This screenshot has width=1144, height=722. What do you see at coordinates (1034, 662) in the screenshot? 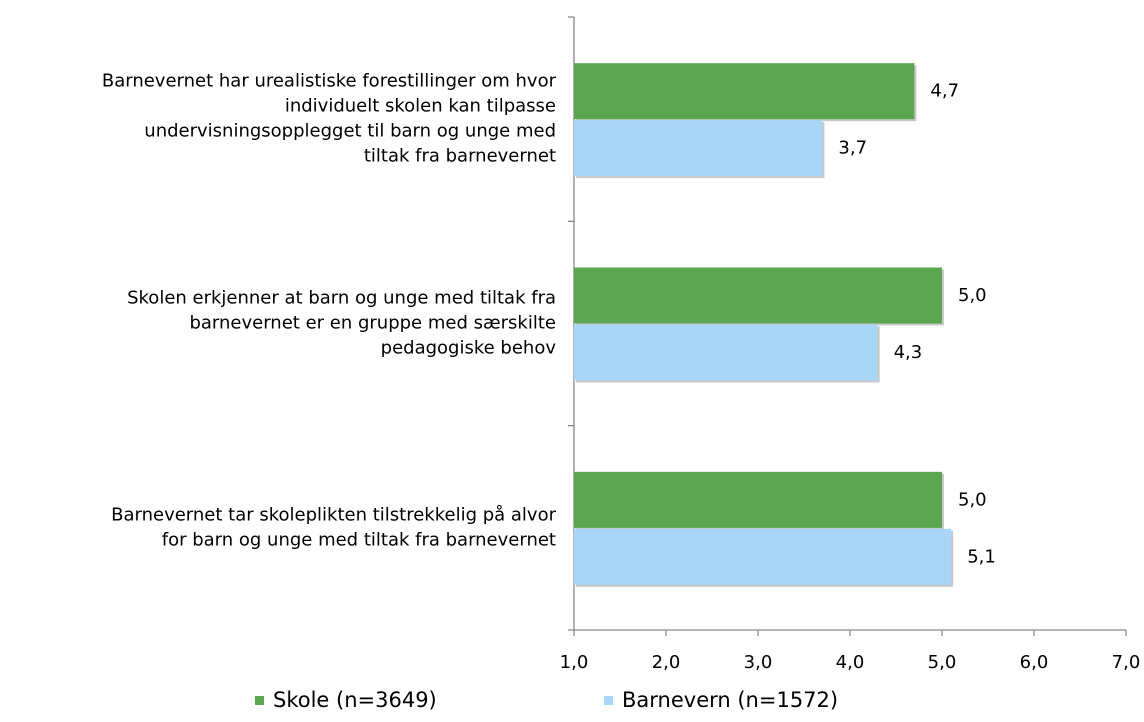
I see `x-tick-label: 6,0` at bounding box center [1034, 662].